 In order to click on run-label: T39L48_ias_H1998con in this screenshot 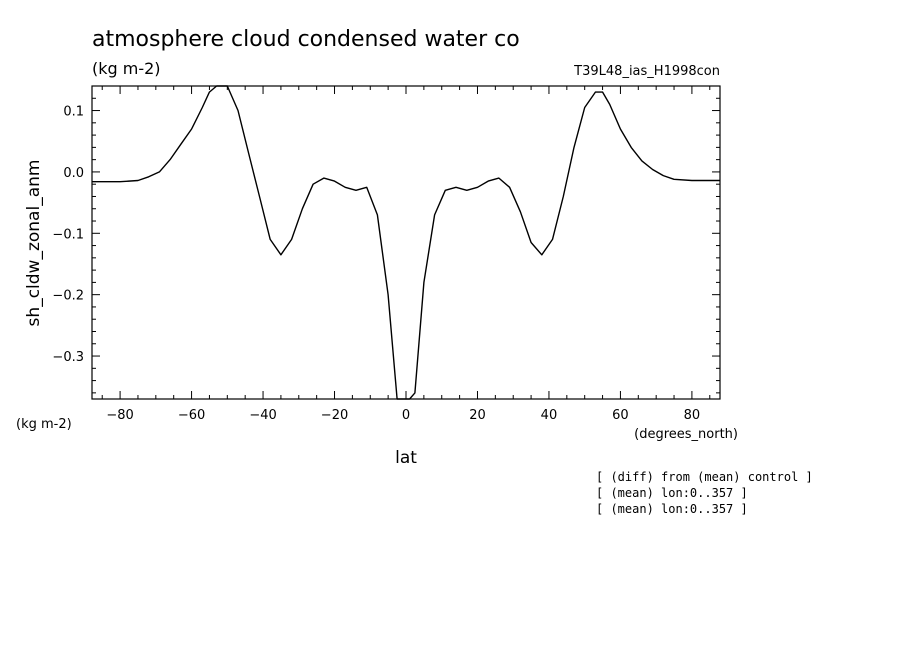, I will do `click(646, 71)`.